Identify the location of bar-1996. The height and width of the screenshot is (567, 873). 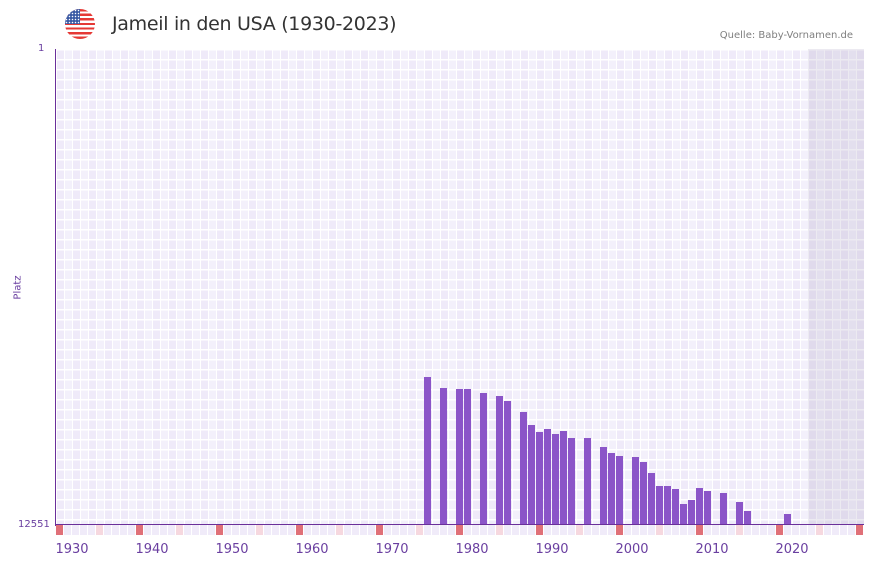
(587, 481).